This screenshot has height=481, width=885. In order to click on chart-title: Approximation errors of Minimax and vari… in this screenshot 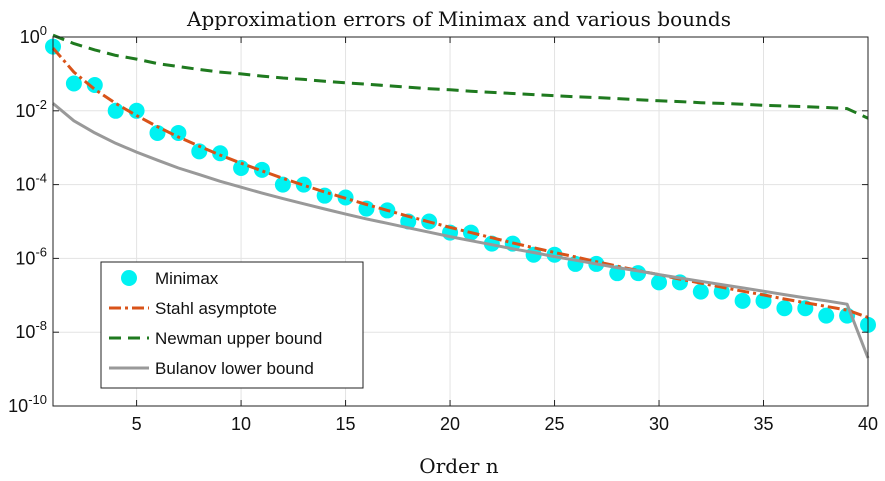, I will do `click(458, 19)`.